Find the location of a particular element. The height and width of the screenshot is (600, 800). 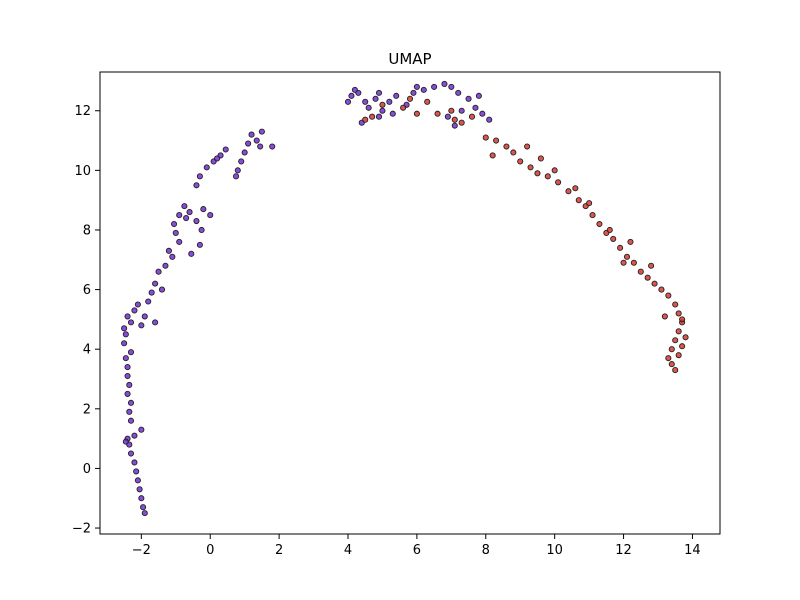

y-tick-label: 10 is located at coordinates (82, 171).